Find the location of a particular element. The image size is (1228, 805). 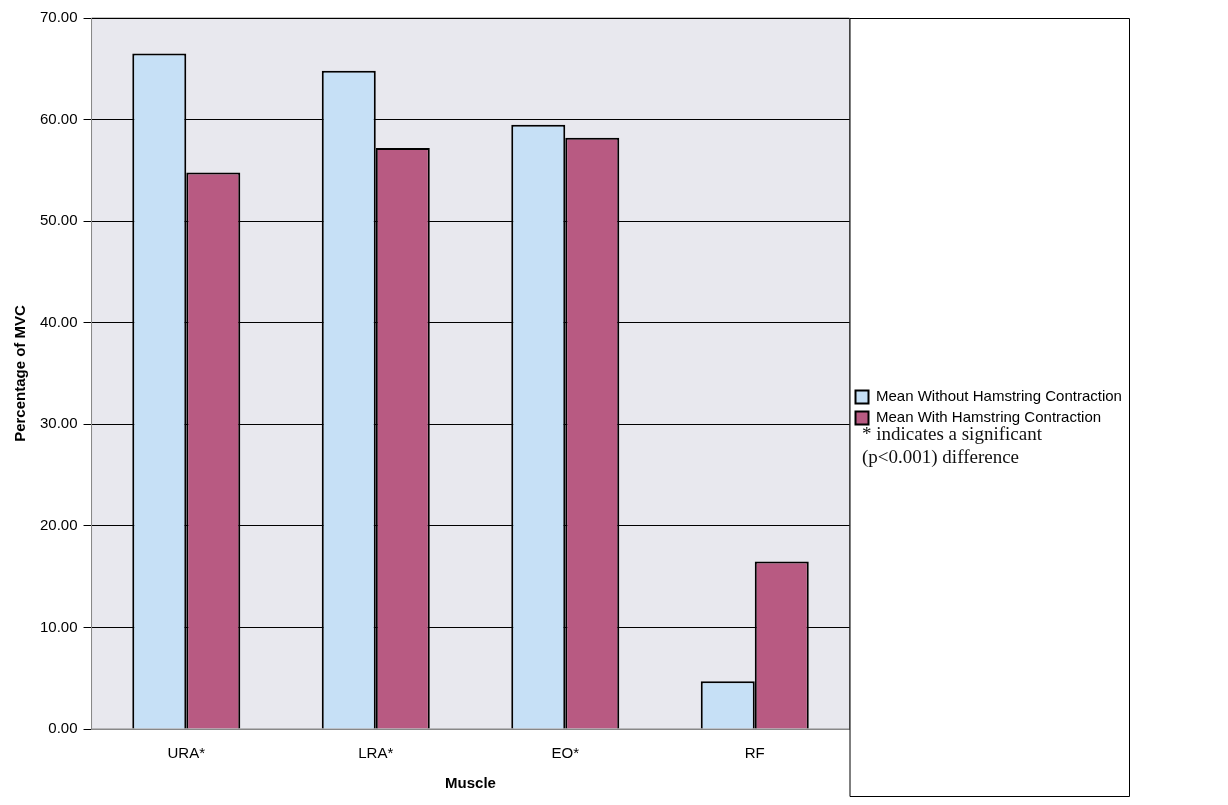

y-tick-label: 70.00 is located at coordinates (58, 17).